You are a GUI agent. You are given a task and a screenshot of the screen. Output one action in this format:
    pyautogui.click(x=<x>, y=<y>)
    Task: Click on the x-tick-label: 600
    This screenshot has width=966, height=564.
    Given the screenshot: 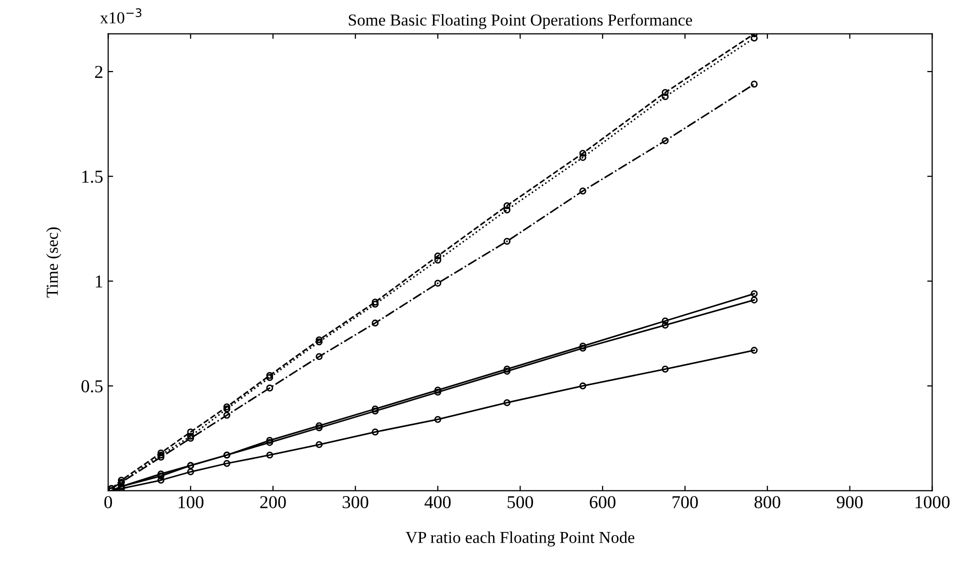 What is the action you would take?
    pyautogui.click(x=603, y=502)
    